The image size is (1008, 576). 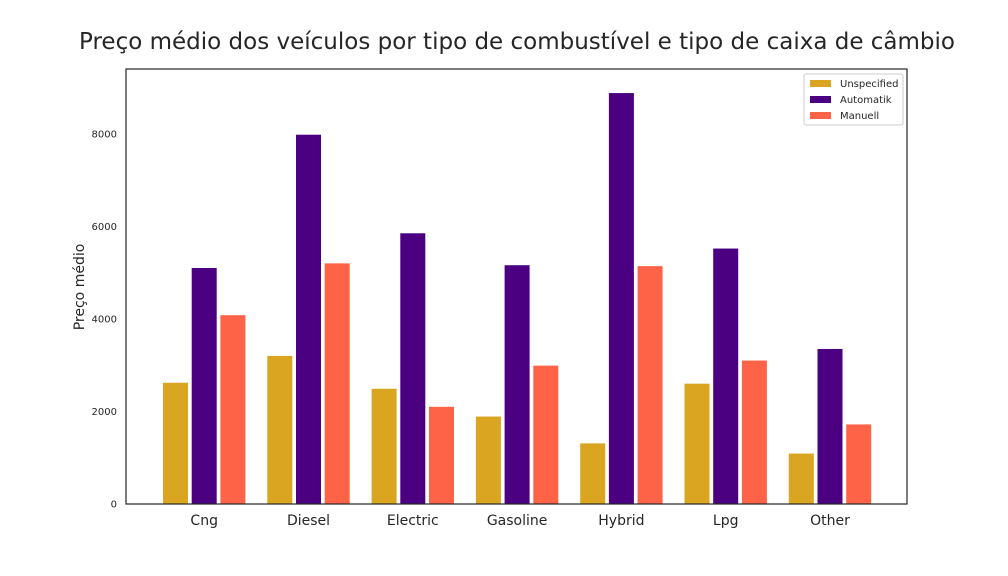 I want to click on bar-manuell-cng, so click(x=233, y=409).